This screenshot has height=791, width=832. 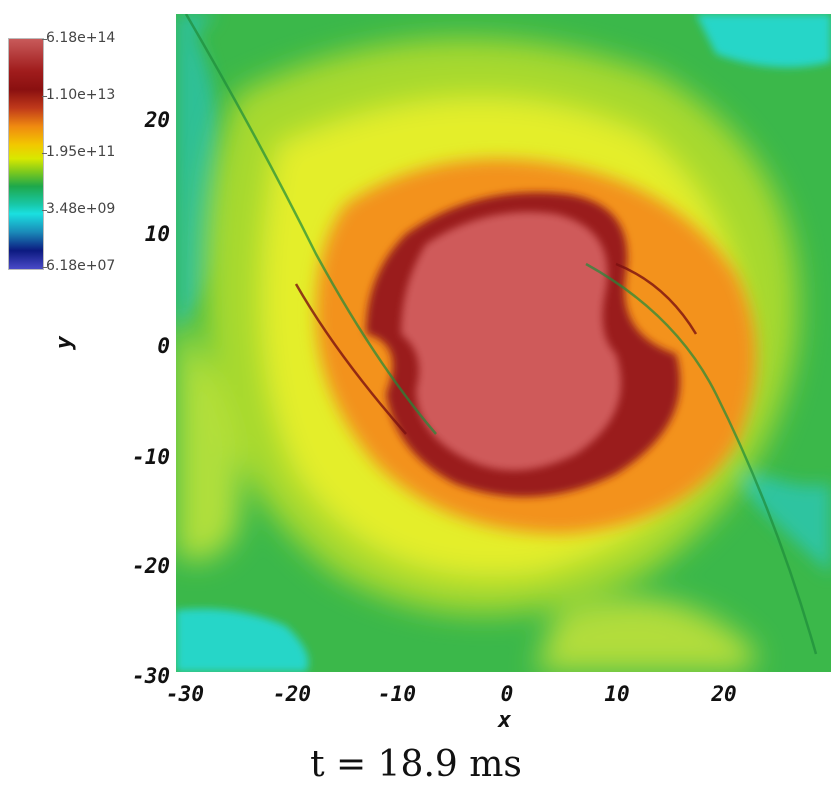 I want to click on x-tick-label: 20, so click(x=724, y=694).